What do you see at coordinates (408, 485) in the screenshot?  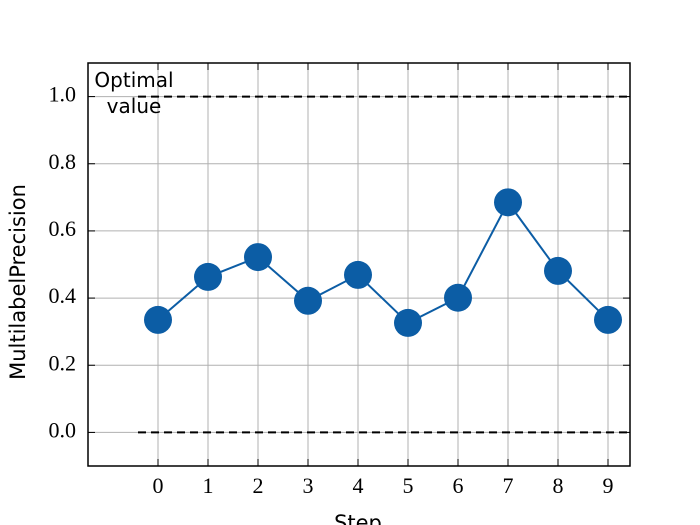 I see `x-tick-label: 5` at bounding box center [408, 485].